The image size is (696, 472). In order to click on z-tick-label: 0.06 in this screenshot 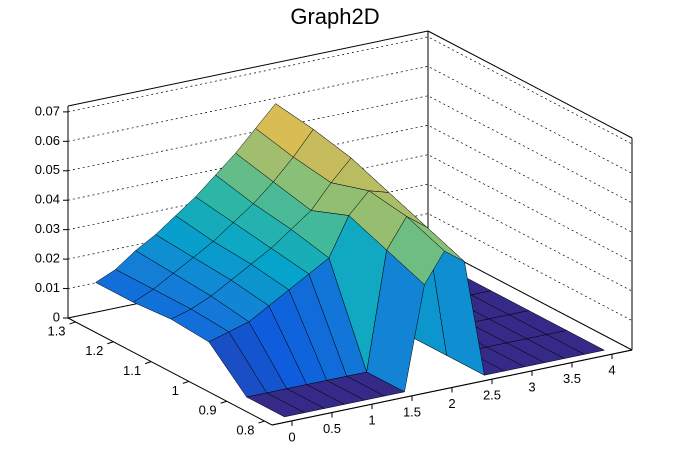, I will do `click(47, 140)`.